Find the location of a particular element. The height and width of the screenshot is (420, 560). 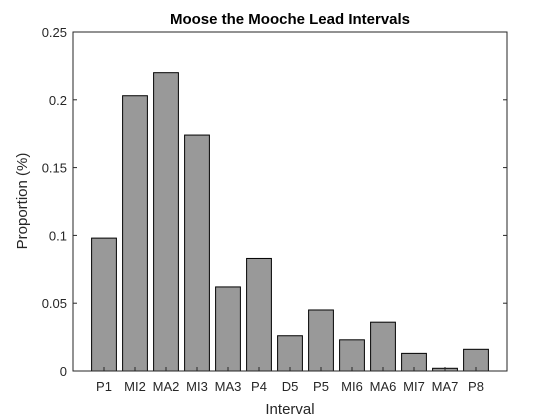

x-tick-label: P8 is located at coordinates (476, 386).